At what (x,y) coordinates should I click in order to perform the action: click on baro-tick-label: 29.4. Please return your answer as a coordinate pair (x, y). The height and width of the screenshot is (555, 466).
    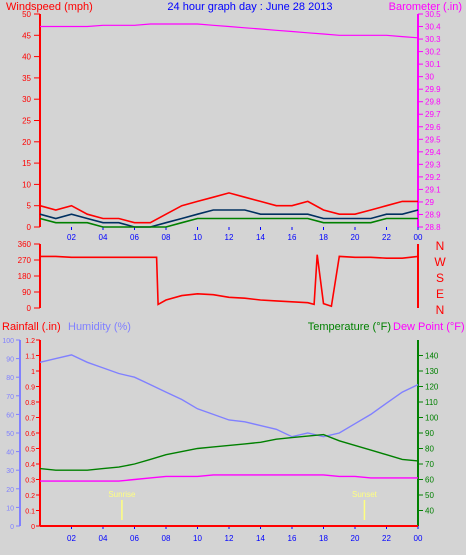
    Looking at the image, I should click on (433, 152).